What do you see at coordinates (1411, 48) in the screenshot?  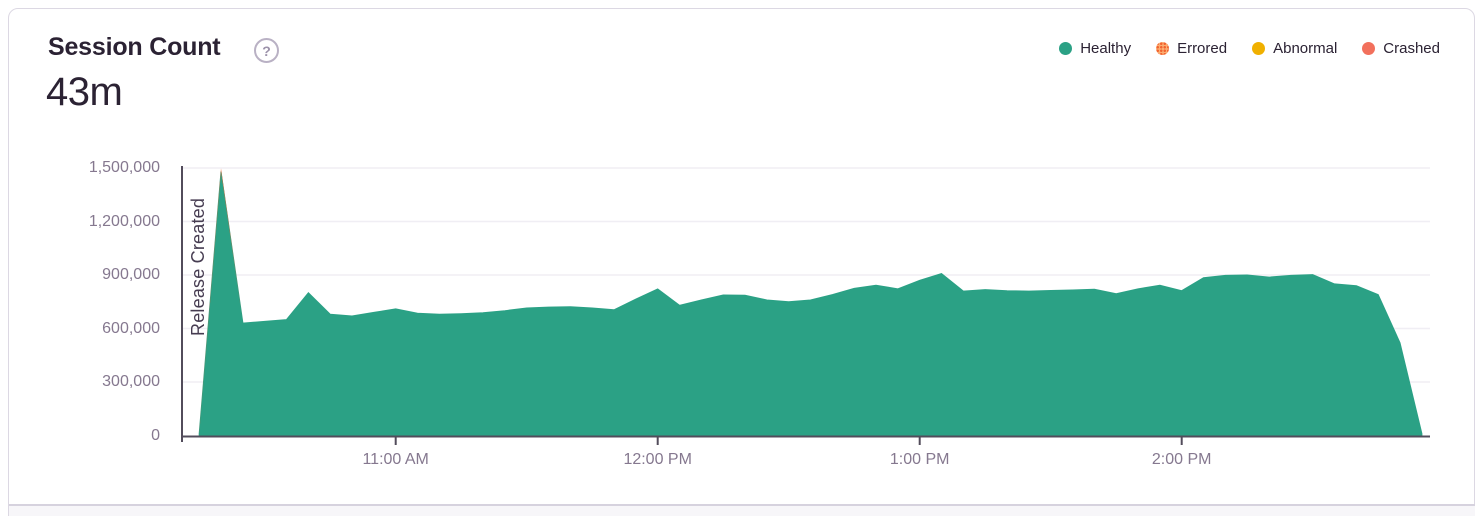 I see `legend-label: Crashed` at bounding box center [1411, 48].